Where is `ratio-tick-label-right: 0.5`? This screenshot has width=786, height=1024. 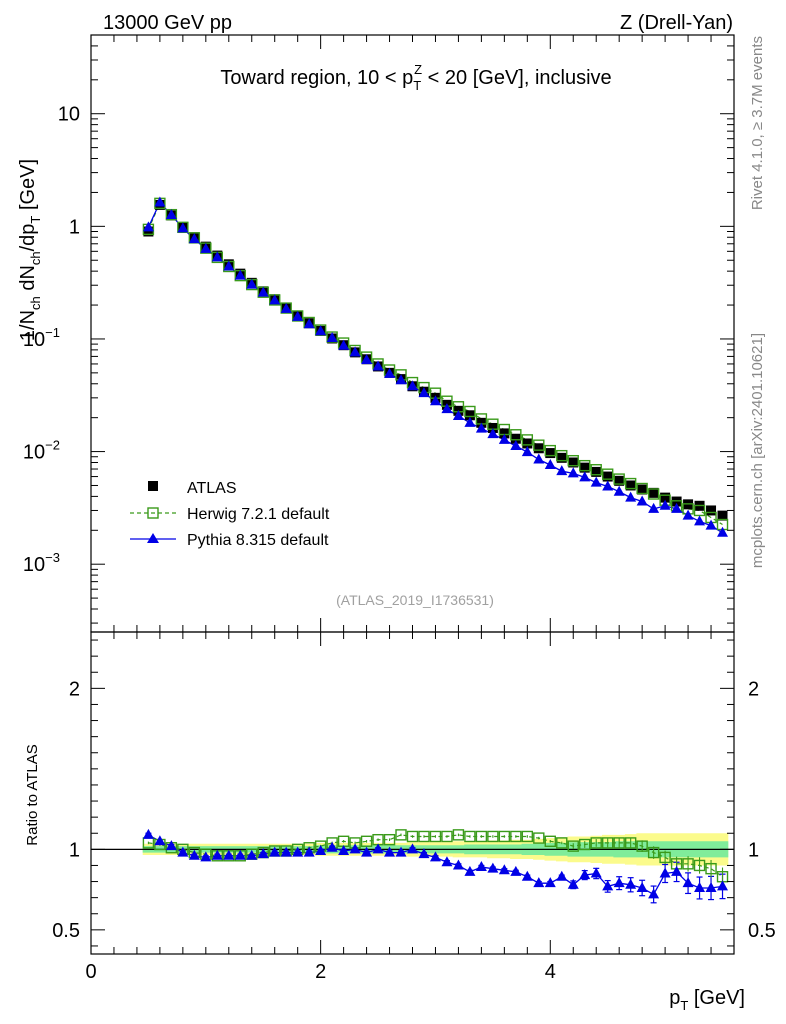 ratio-tick-label-right: 0.5 is located at coordinates (762, 931).